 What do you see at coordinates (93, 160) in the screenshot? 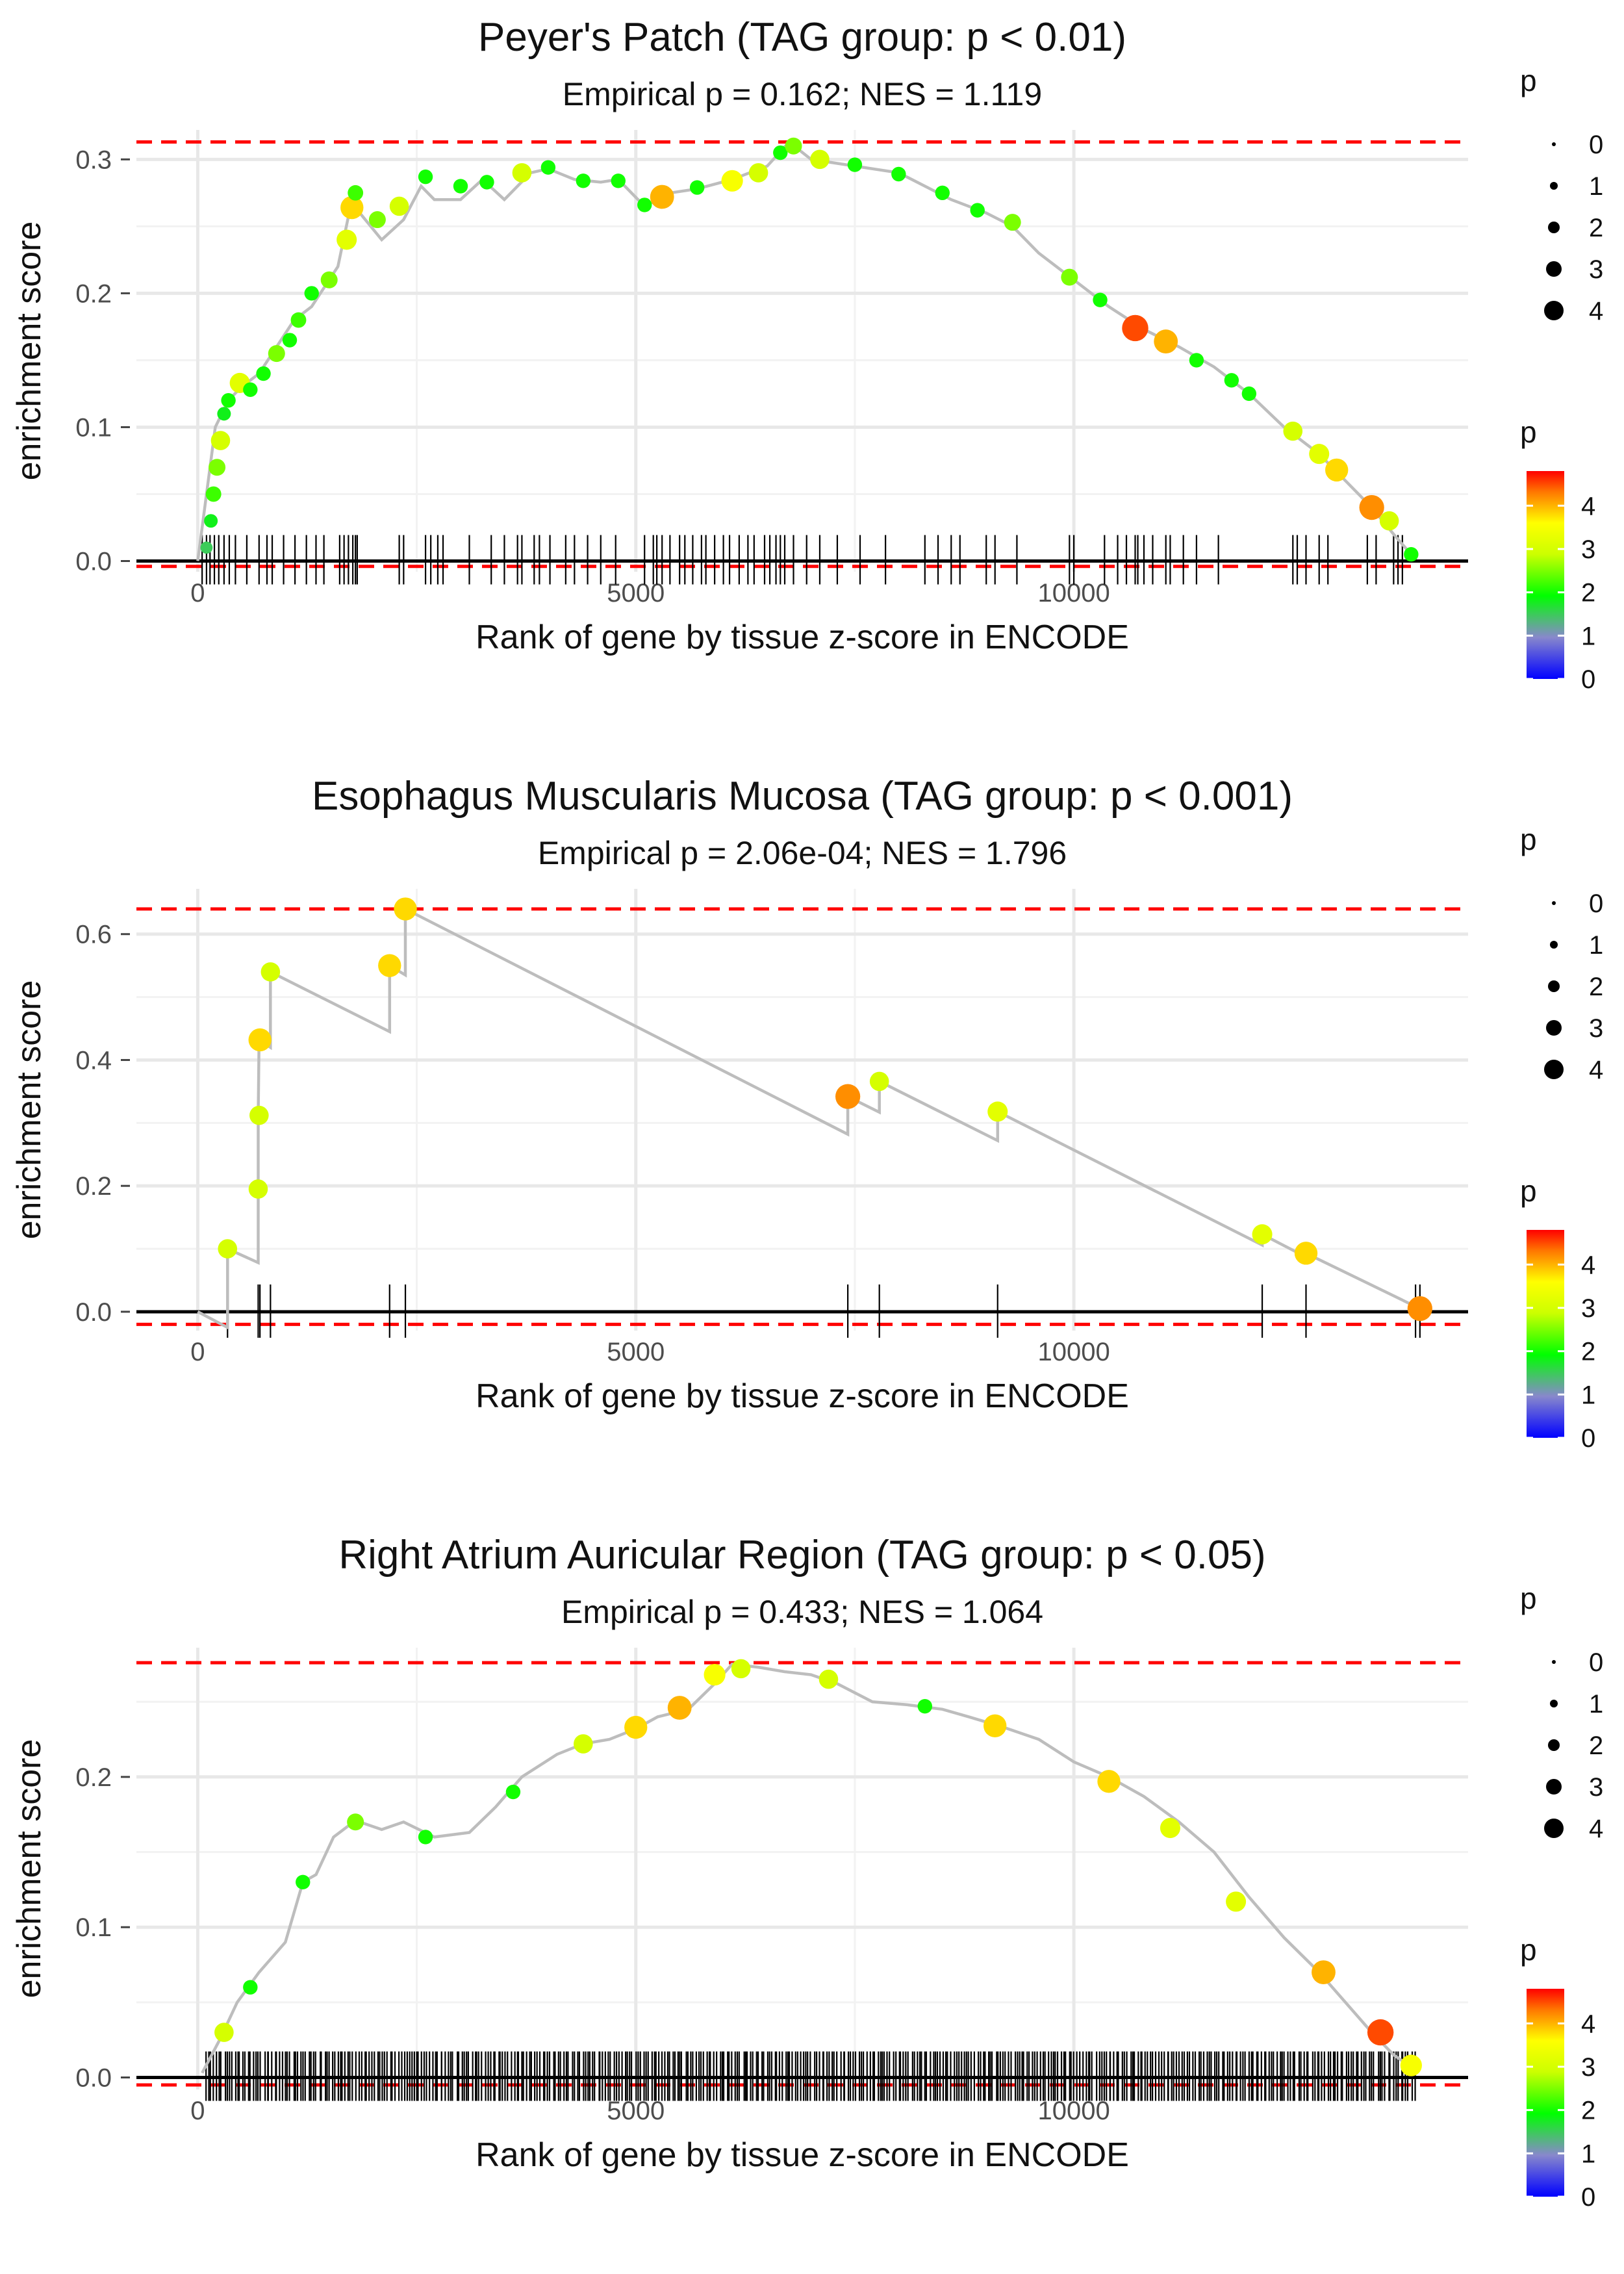
I see `y-tick-label: 0.3` at bounding box center [93, 160].